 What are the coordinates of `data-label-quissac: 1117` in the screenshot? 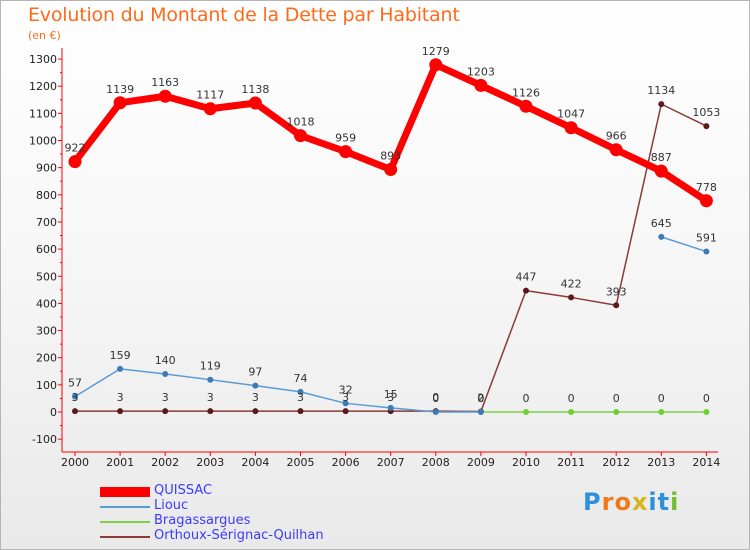 It's located at (210, 95).